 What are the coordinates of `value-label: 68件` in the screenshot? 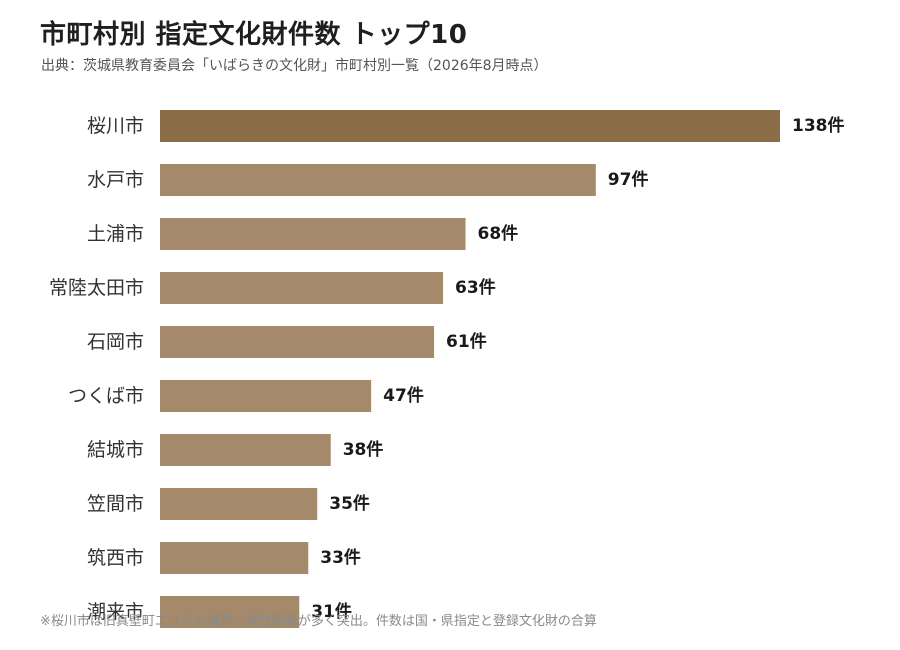 It's located at (498, 233).